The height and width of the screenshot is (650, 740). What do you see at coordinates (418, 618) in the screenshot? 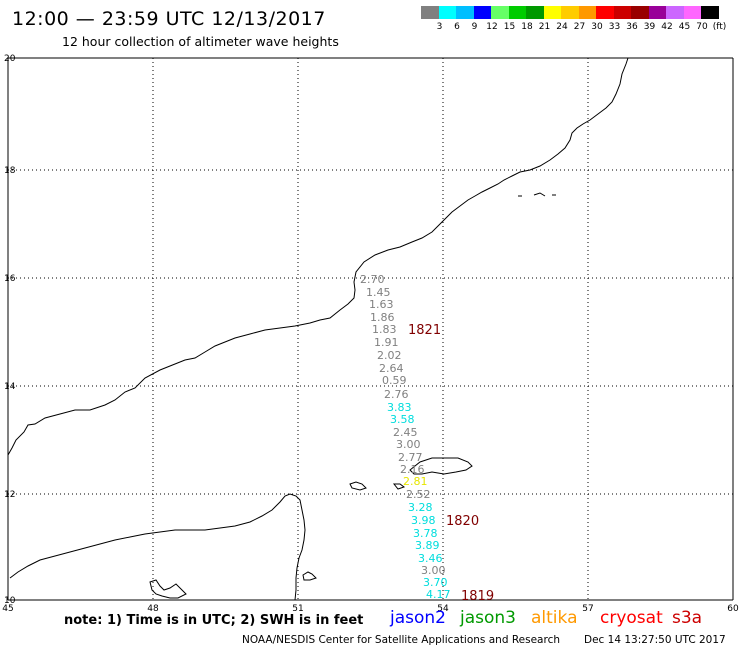
I see `satellite-name-jason2: jason2` at bounding box center [418, 618].